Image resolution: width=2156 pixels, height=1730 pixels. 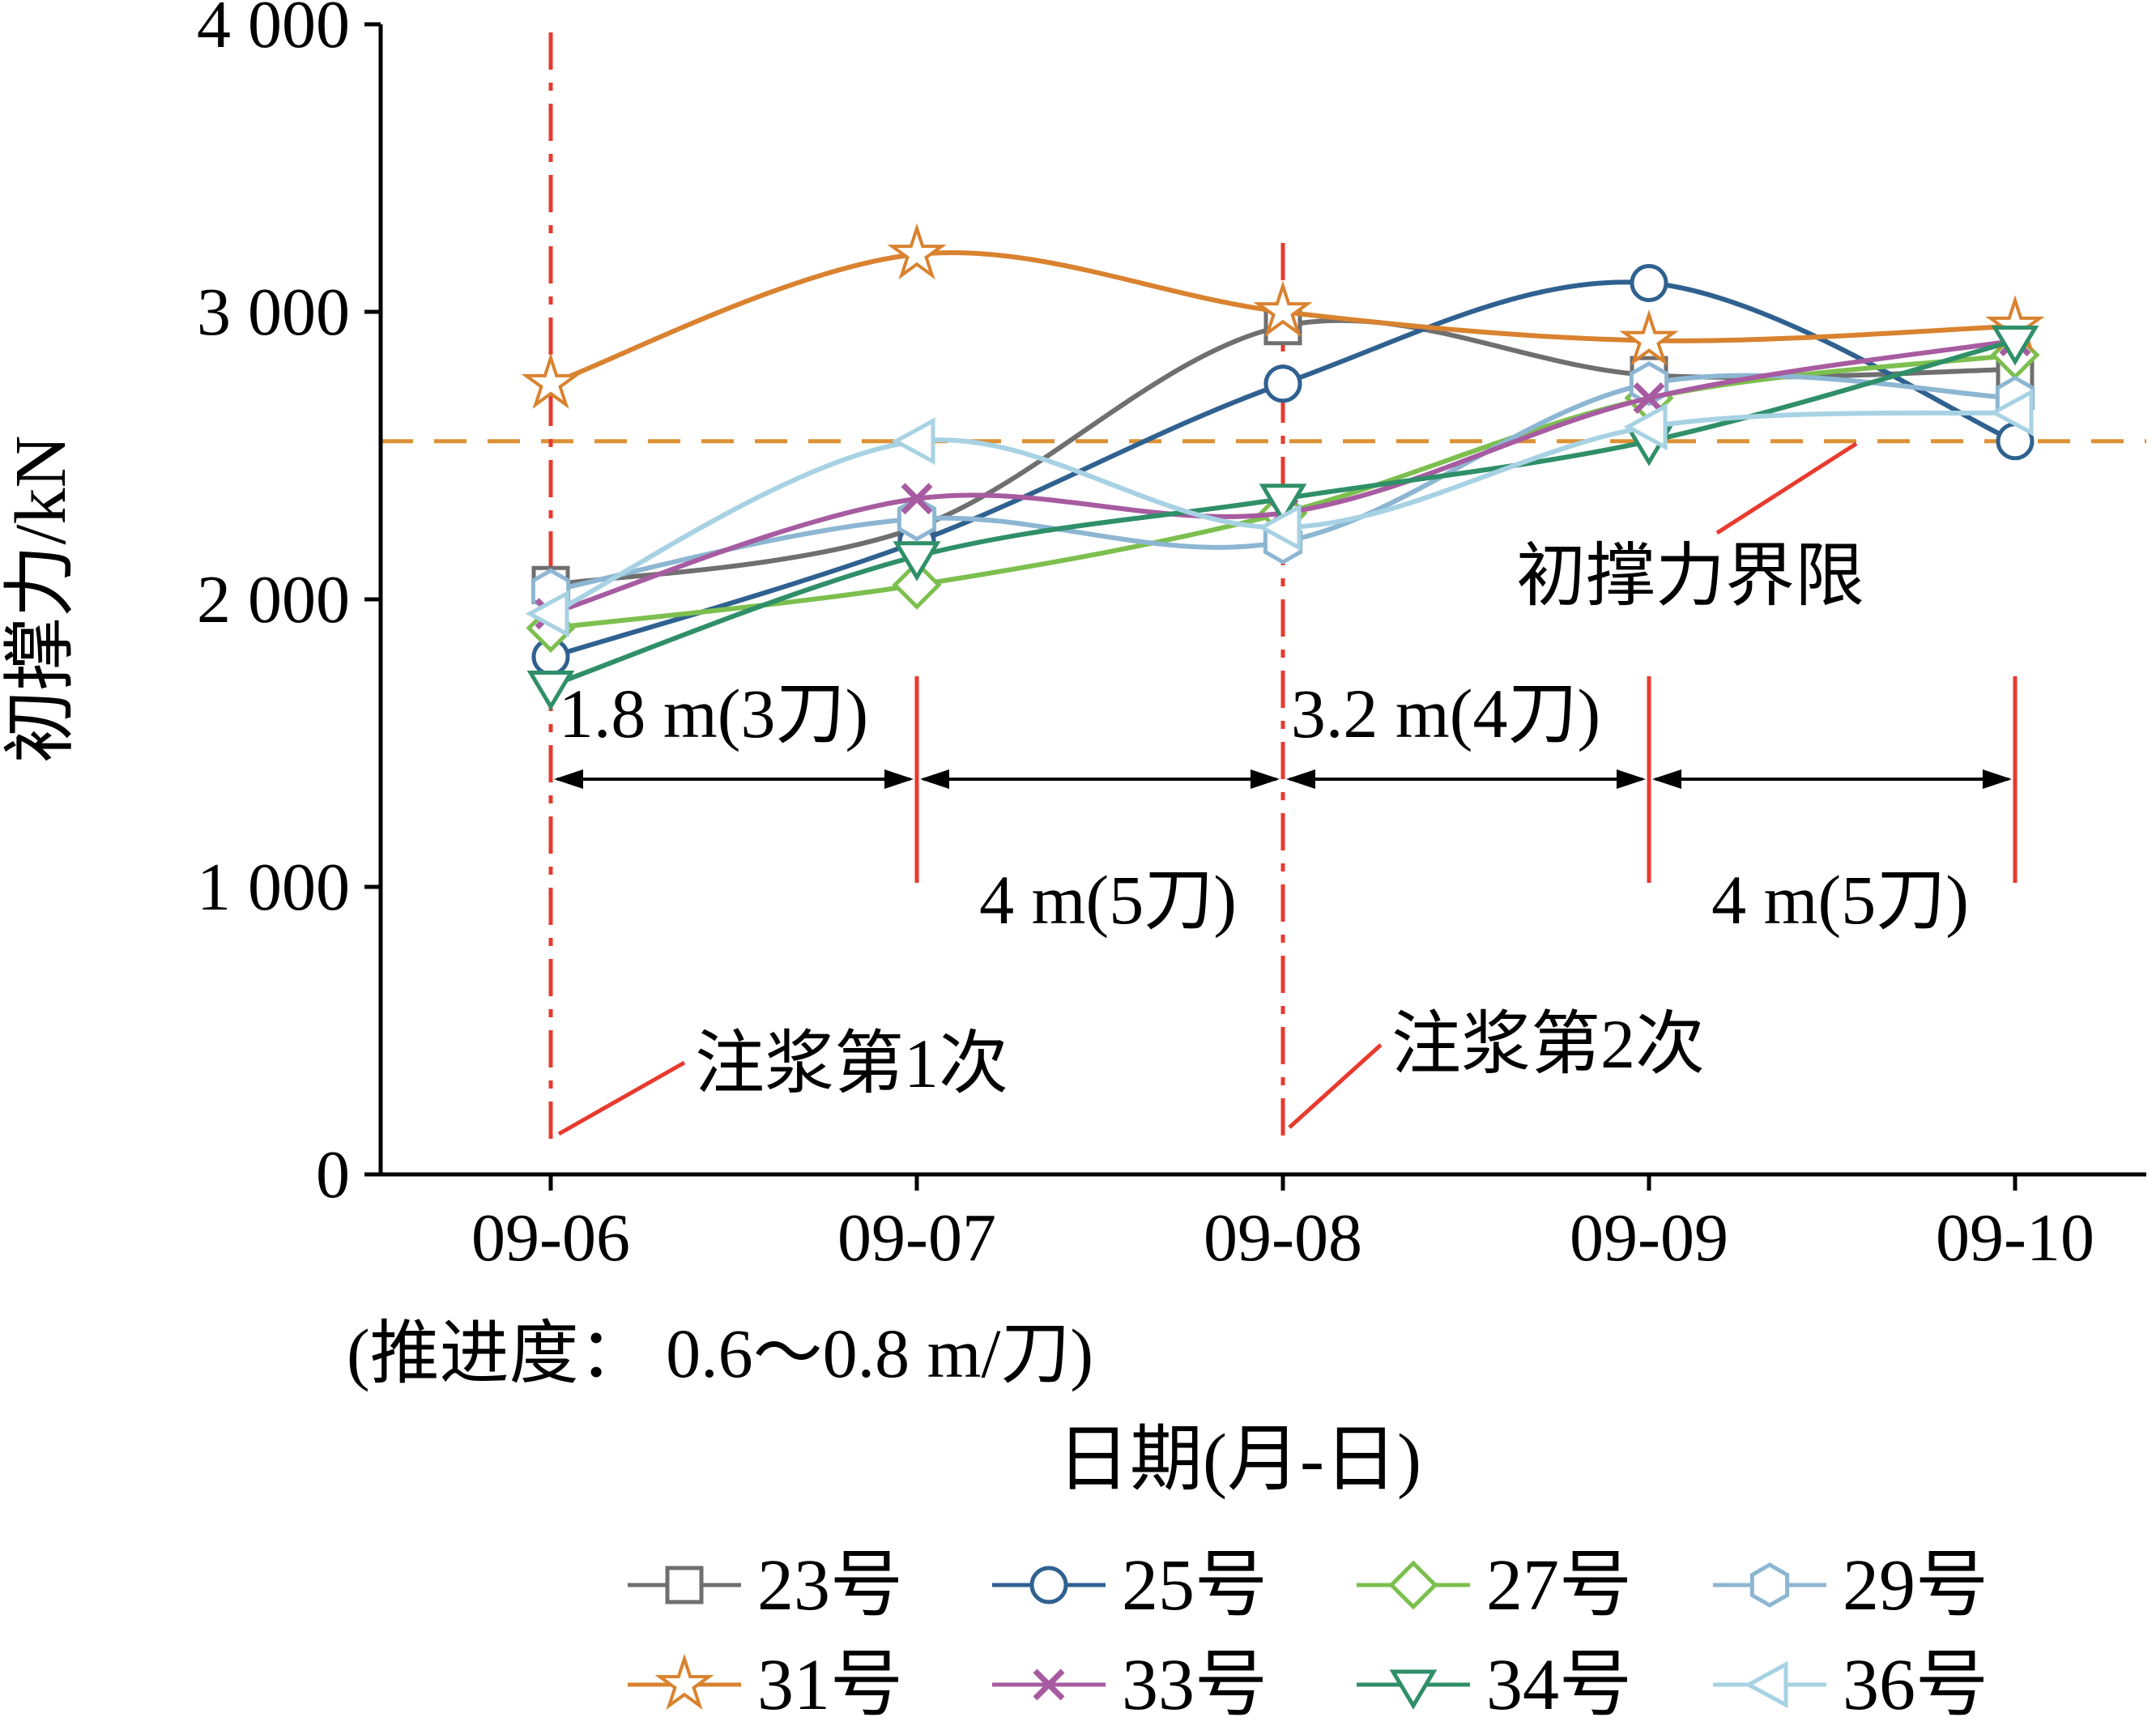 I want to click on series-31号, so click(x=1283, y=316).